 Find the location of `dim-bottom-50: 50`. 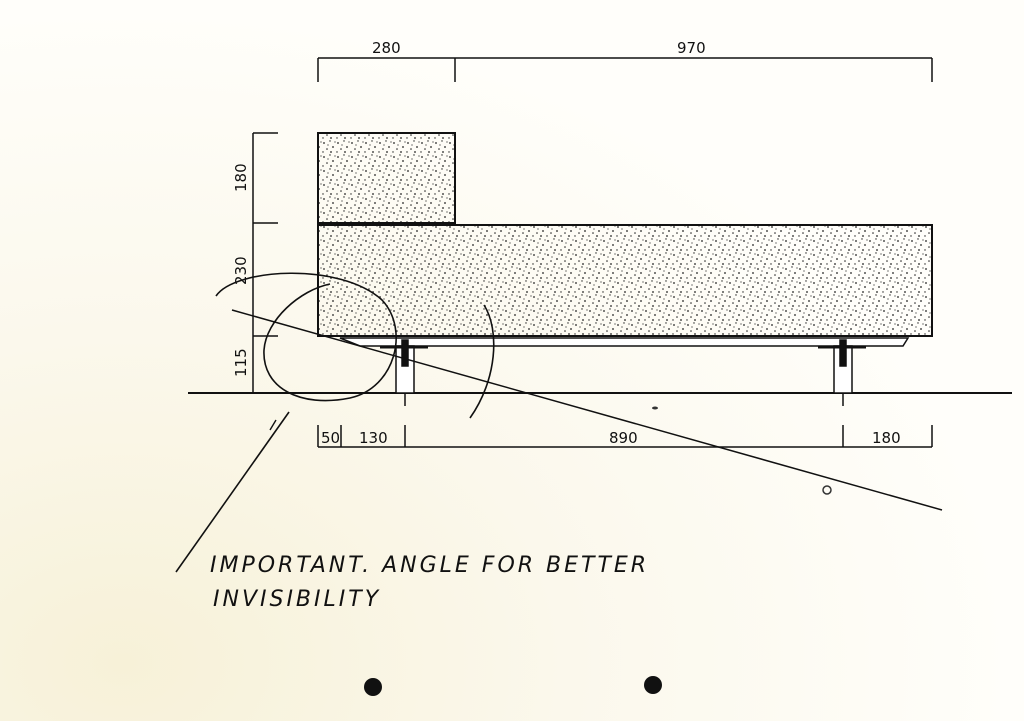

dim-bottom-50: 50 is located at coordinates (330, 438).